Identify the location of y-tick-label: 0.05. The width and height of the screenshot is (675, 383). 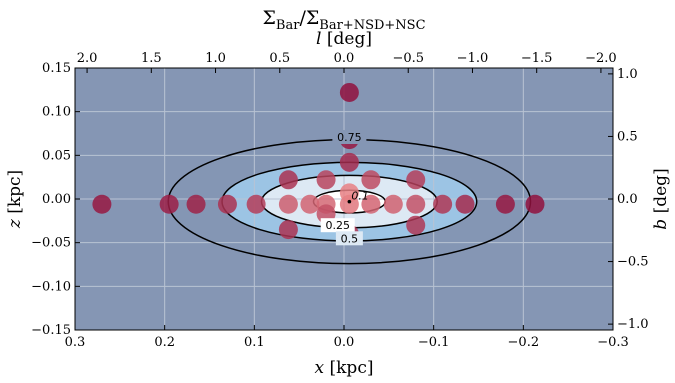
(56, 155).